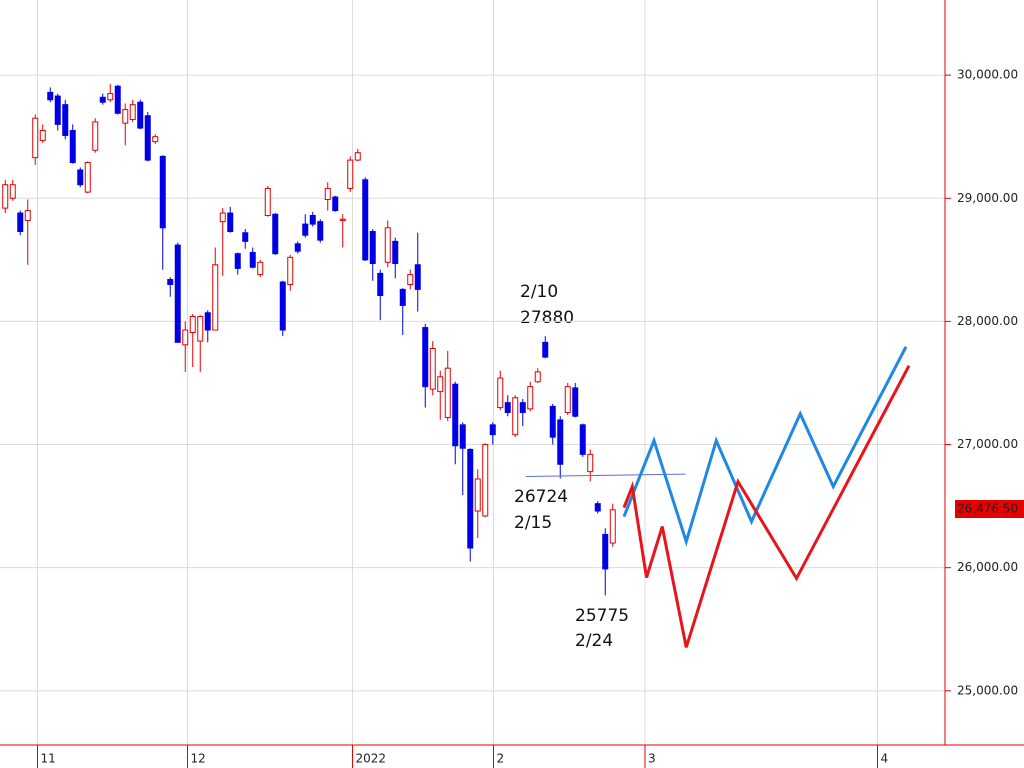 This screenshot has width=1024, height=768. Describe the element at coordinates (541, 497) in the screenshot. I see `annotation: 26724` at that location.